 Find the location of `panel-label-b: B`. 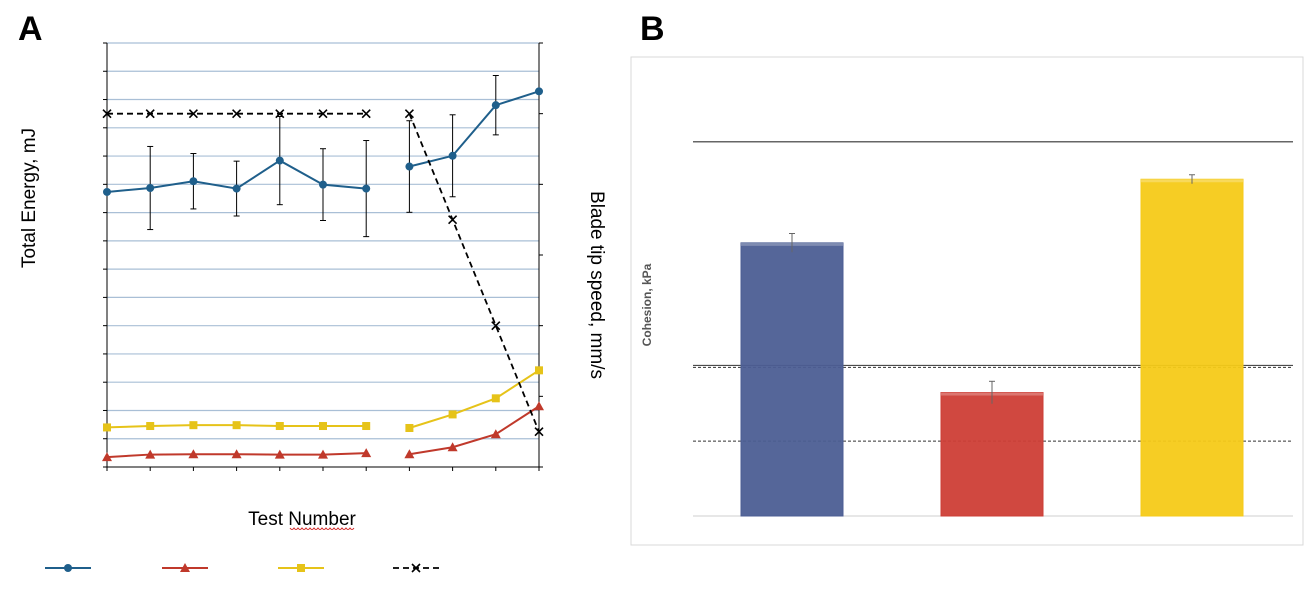

panel-label-b: B is located at coordinates (652, 29).